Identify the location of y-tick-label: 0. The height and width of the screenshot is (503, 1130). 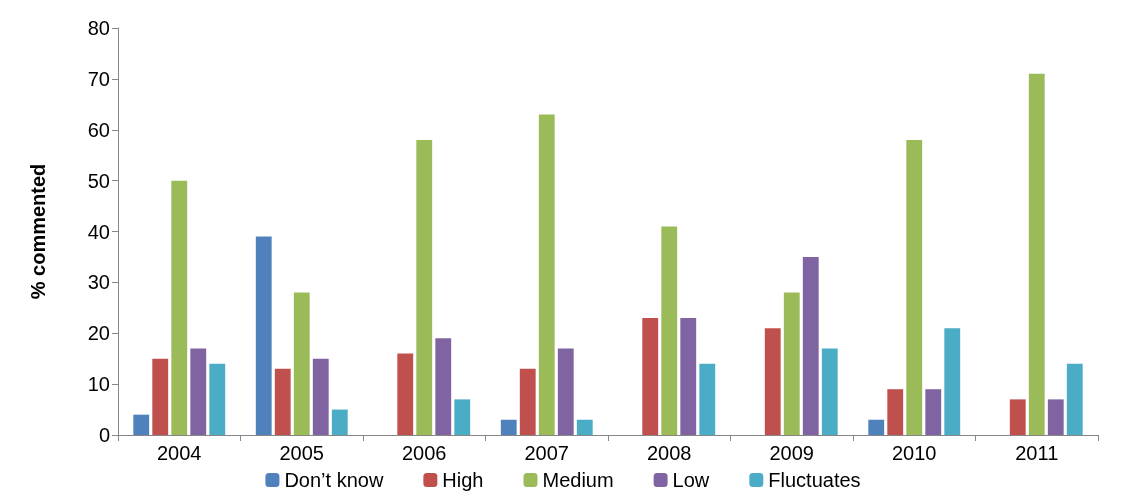
(104, 435).